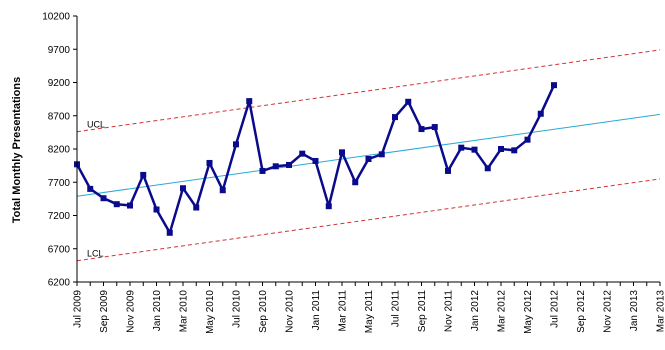 This screenshot has width=665, height=350. What do you see at coordinates (157, 311) in the screenshot?
I see `x-tick-label: Jan 2010` at bounding box center [157, 311].